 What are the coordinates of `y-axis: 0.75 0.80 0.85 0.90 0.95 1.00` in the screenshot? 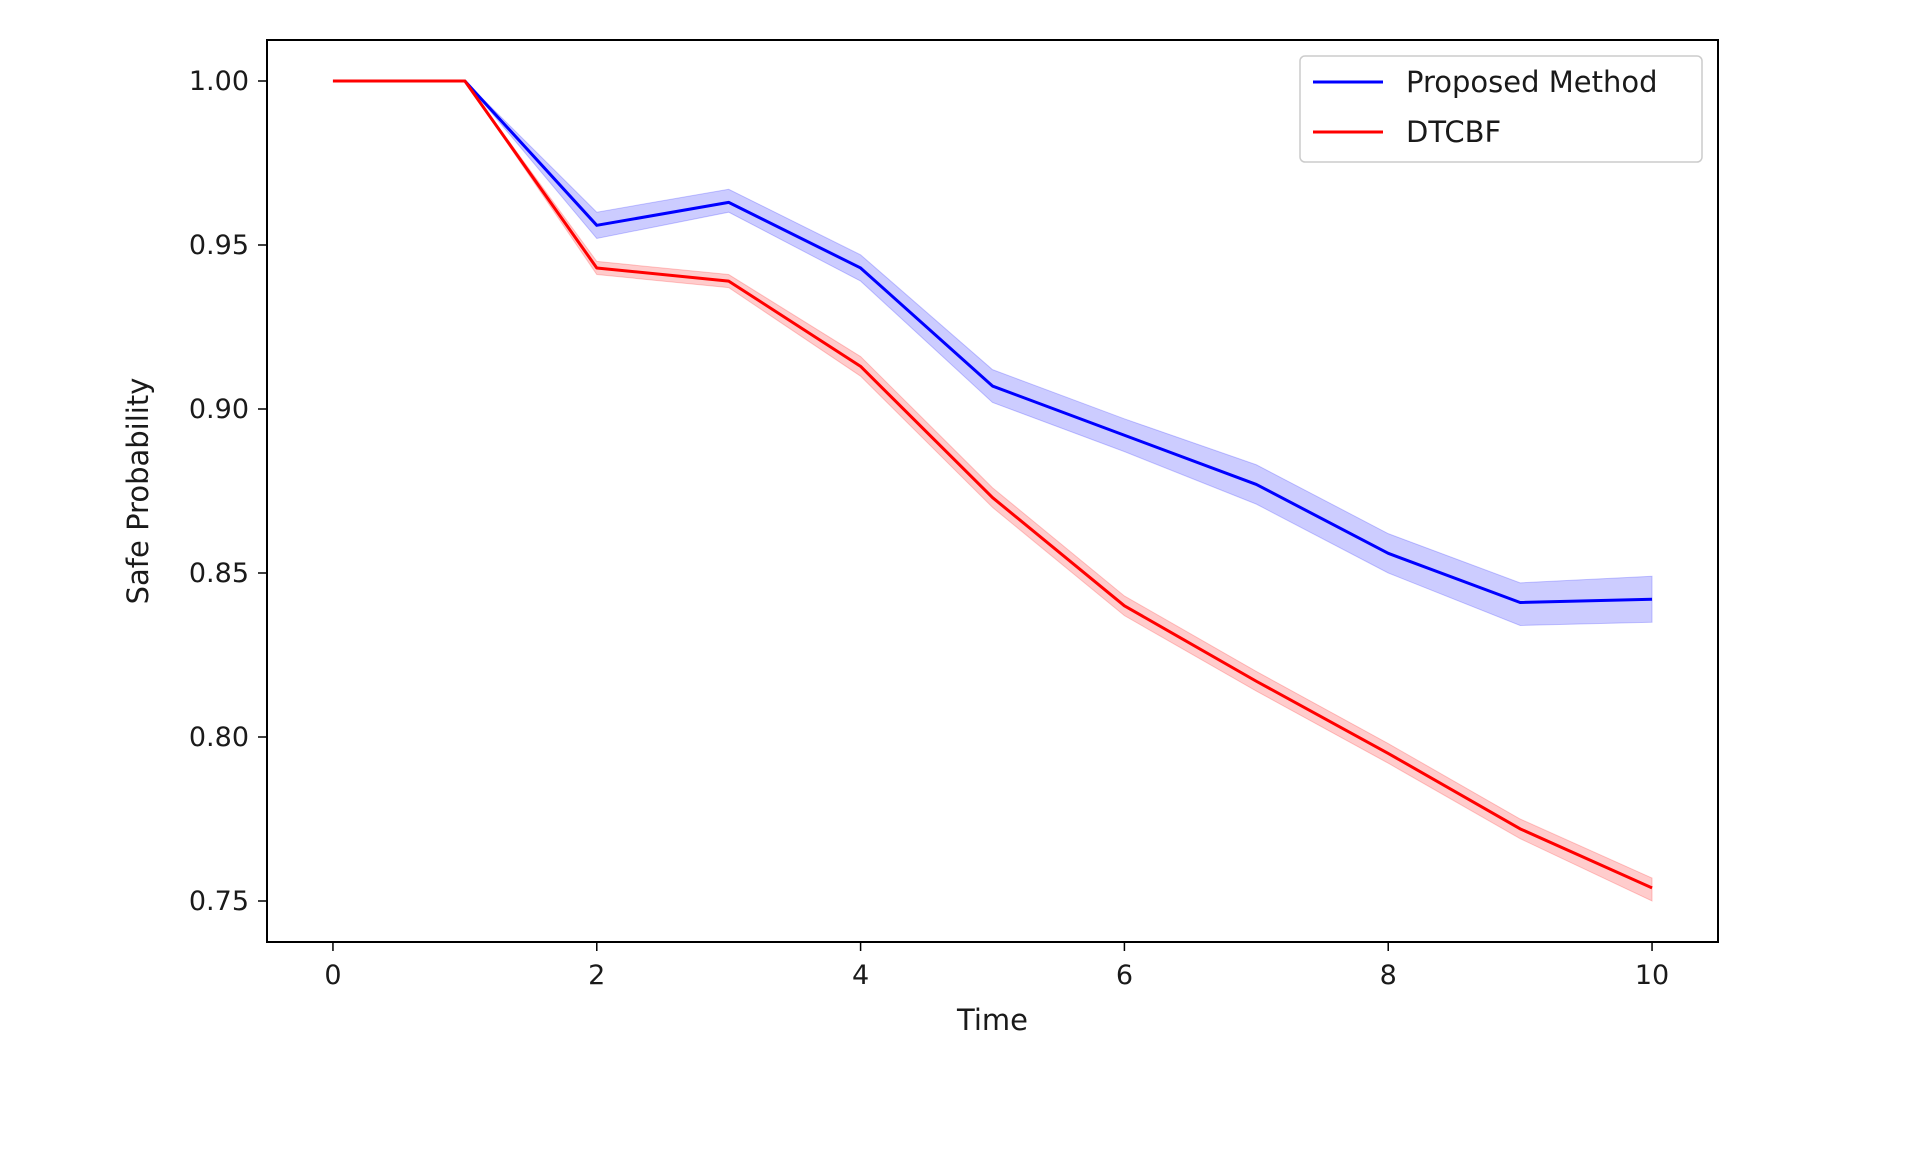 It's located at (228, 491).